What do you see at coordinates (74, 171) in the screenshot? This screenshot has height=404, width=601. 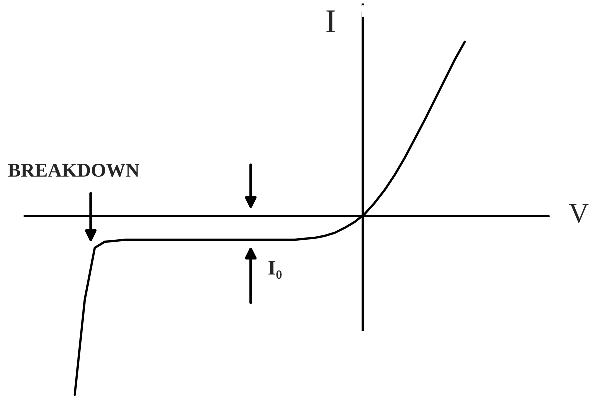 I see `annotation: BREAKDOWN` at bounding box center [74, 171].